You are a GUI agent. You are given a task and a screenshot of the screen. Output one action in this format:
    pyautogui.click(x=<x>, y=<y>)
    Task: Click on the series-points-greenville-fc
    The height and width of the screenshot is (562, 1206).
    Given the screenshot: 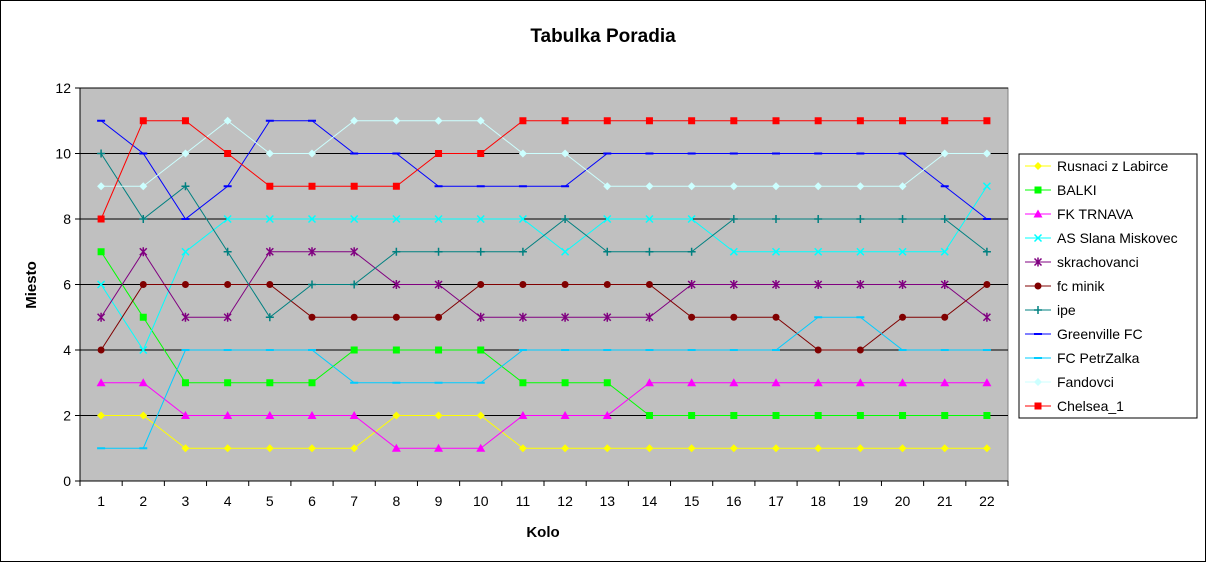 What is the action you would take?
    pyautogui.click(x=544, y=169)
    